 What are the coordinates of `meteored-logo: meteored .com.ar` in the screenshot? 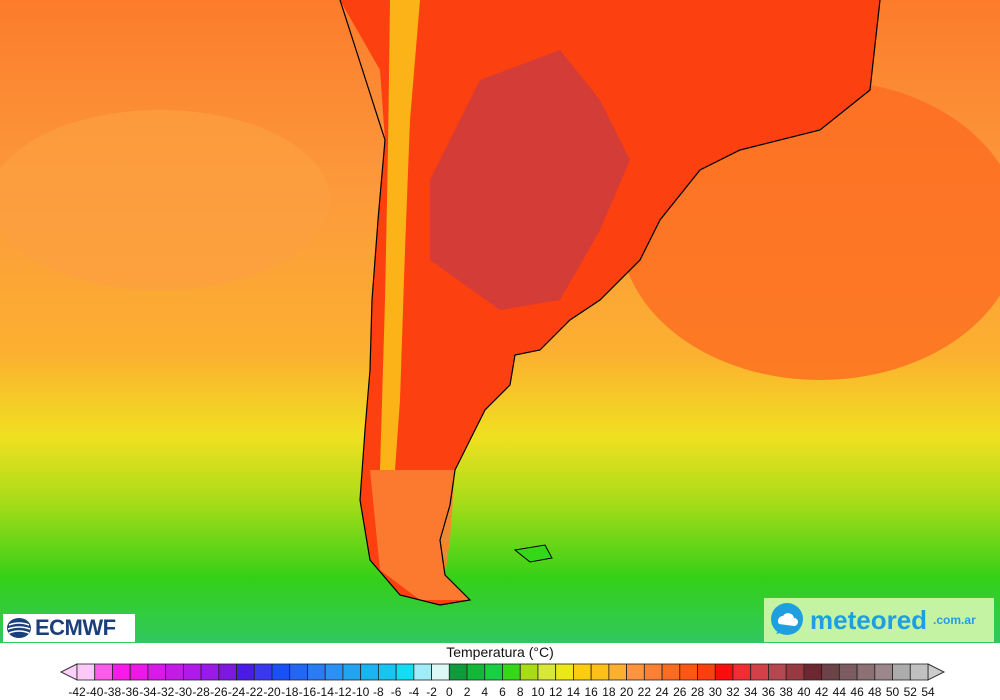 It's located at (879, 620).